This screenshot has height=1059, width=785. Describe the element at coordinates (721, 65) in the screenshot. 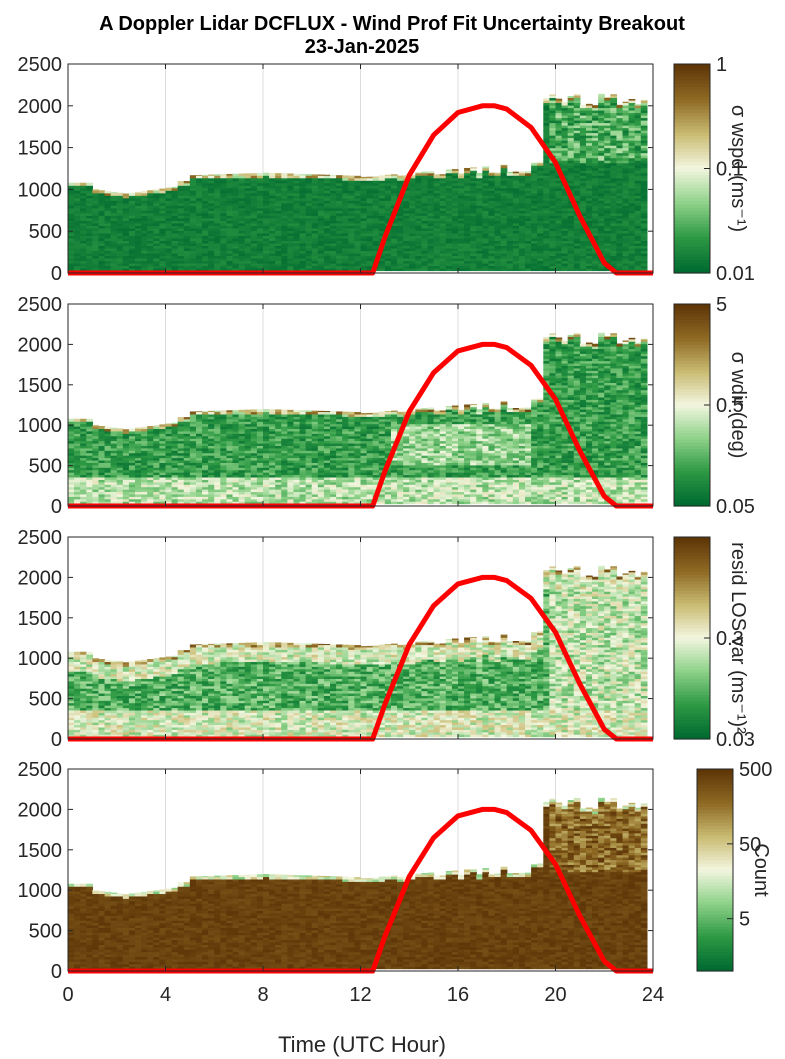

I see `colorbar-tick-label: 1` at that location.